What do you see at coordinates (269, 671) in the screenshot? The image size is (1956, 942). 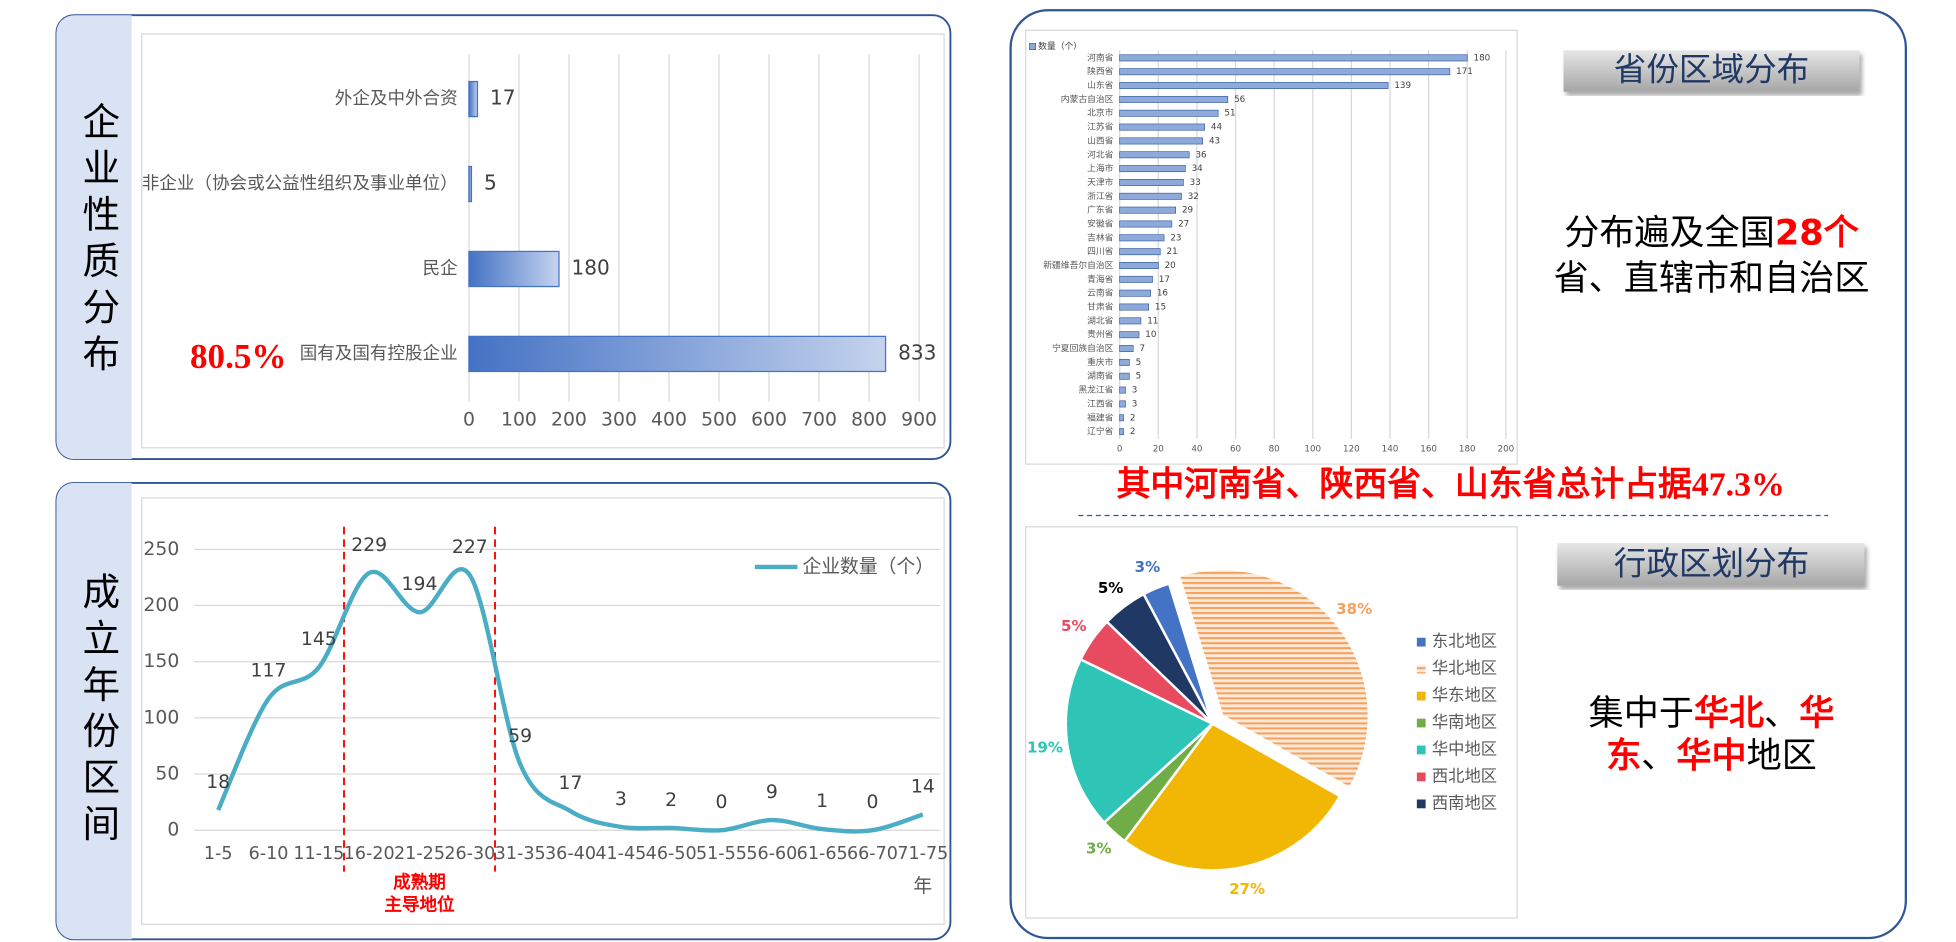 I see `value-label: 117` at bounding box center [269, 671].